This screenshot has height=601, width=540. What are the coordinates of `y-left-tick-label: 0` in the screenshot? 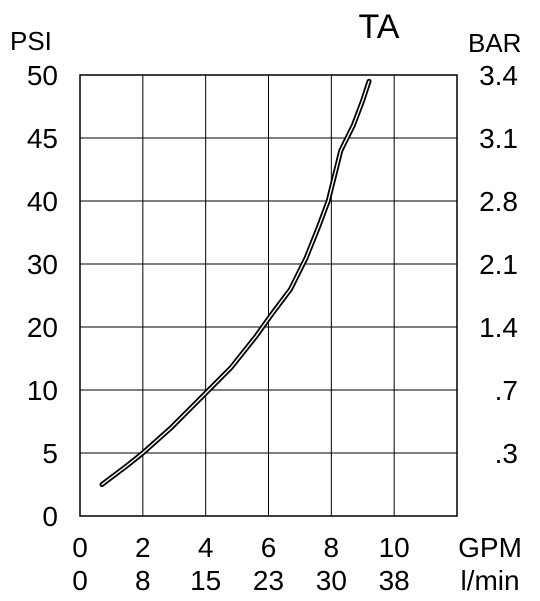 It's located at (50, 516).